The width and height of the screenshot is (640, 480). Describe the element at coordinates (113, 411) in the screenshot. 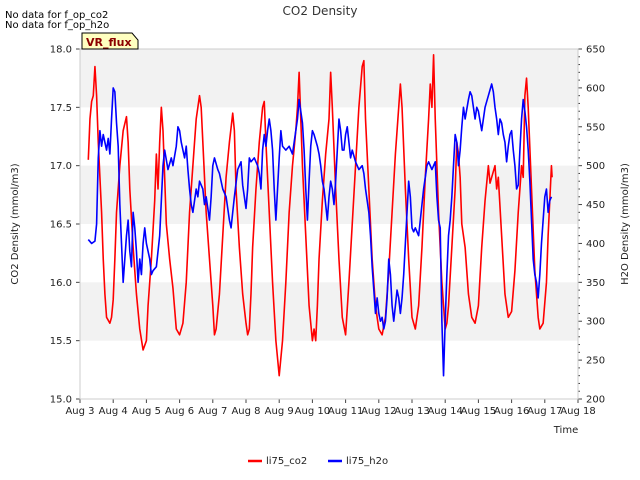

I see `x-tick-label: Aug 4` at that location.